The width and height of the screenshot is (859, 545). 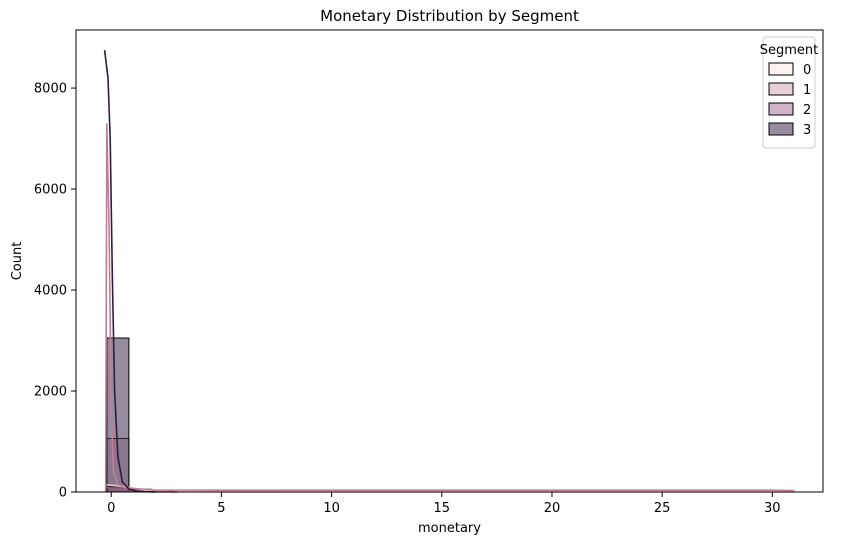 I want to click on chart-title: Monetary Distribution by Segment, so click(x=449, y=16).